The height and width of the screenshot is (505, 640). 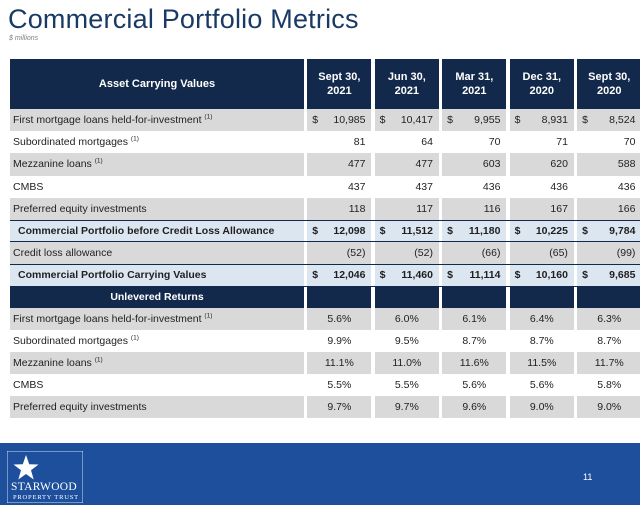 What do you see at coordinates (339, 363) in the screenshot?
I see `return-cell: 11.1%` at bounding box center [339, 363].